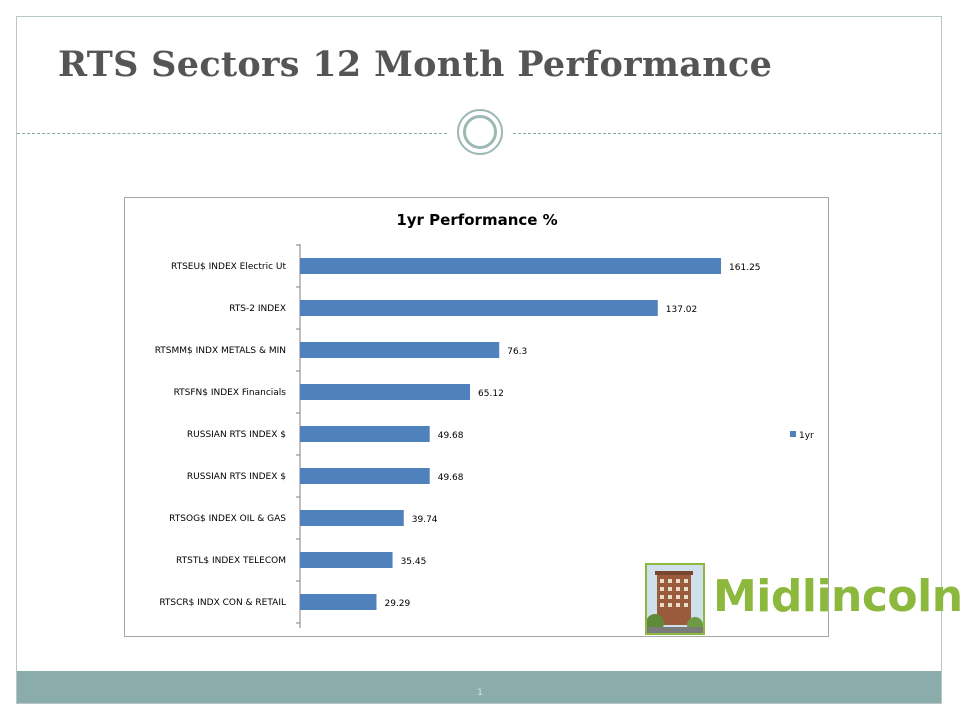  What do you see at coordinates (220, 351) in the screenshot?
I see `category-label: RTSMM$ INDX METALS & MIN` at bounding box center [220, 351].